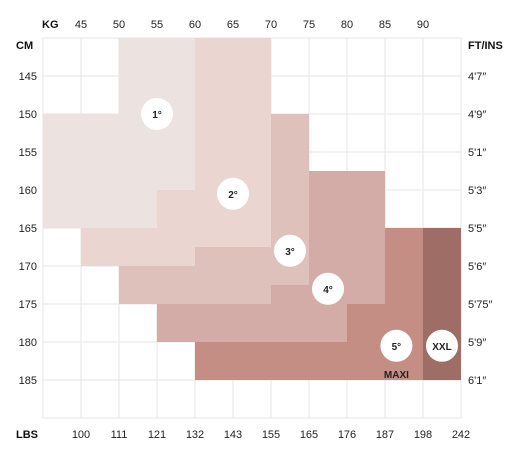  Describe the element at coordinates (195, 25) in the screenshot. I see `tick-kg: 60` at that location.